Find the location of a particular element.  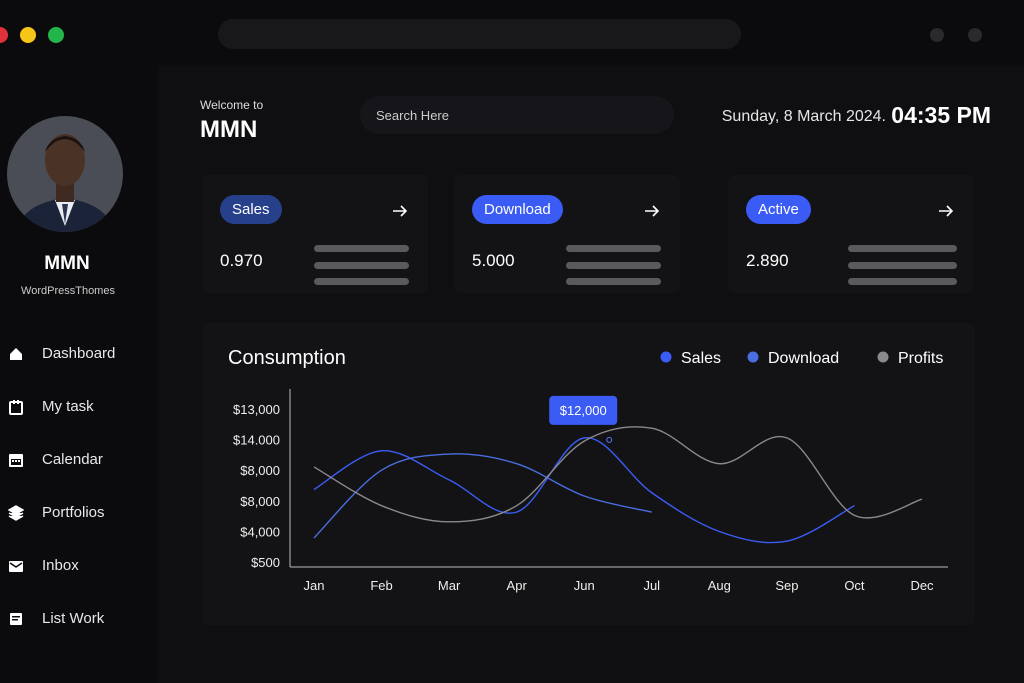

x-tick-label: Jul is located at coordinates (651, 585).